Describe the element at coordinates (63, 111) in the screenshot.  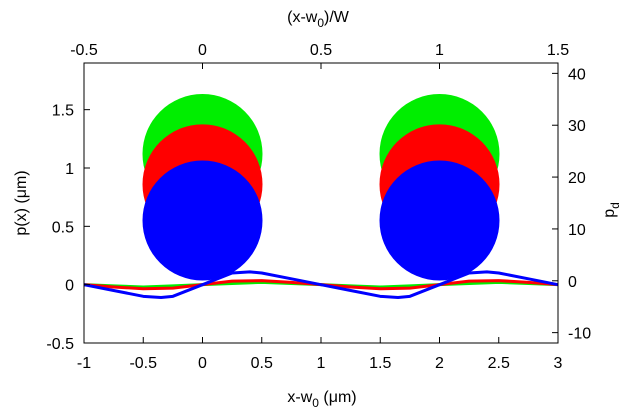
I see `left-tick-label: 1.5` at that location.